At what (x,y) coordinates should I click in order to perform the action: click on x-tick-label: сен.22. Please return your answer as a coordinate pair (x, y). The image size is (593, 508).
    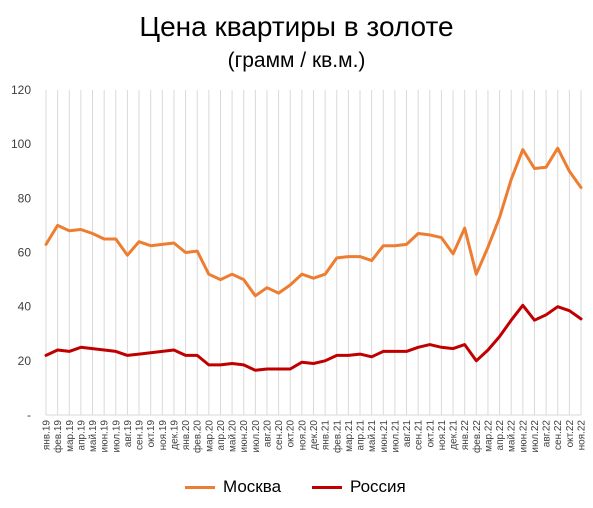
    Looking at the image, I should click on (558, 435).